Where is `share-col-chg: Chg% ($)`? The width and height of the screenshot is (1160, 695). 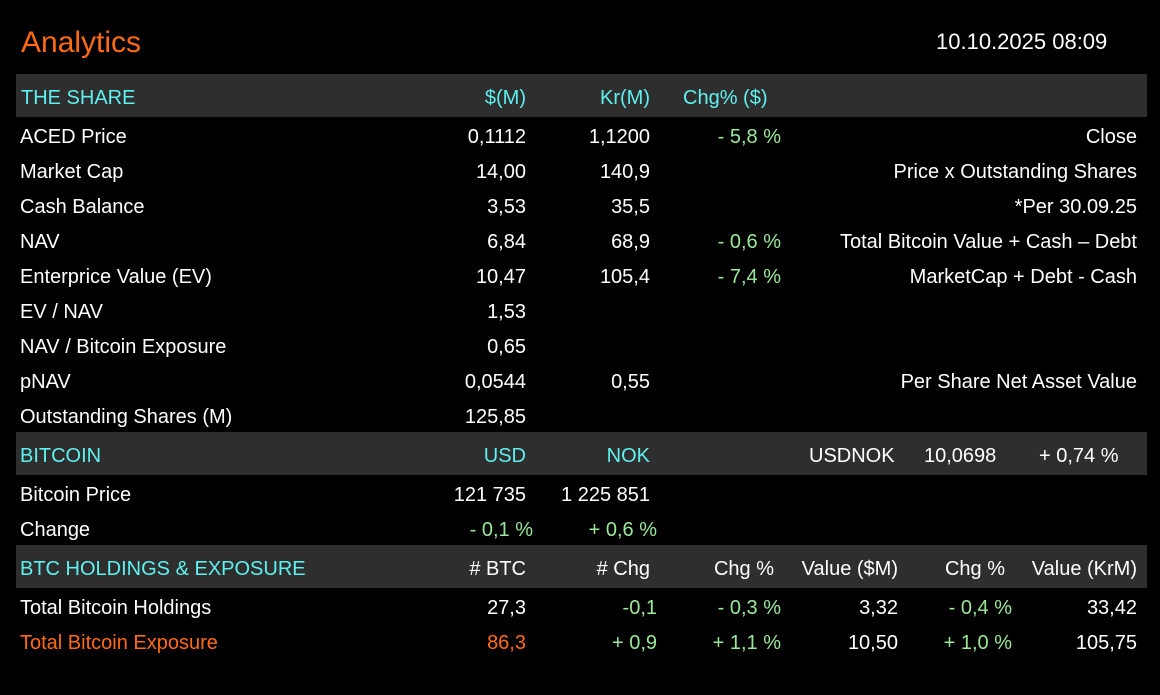 share-col-chg: Chg% ($) is located at coordinates (725, 98).